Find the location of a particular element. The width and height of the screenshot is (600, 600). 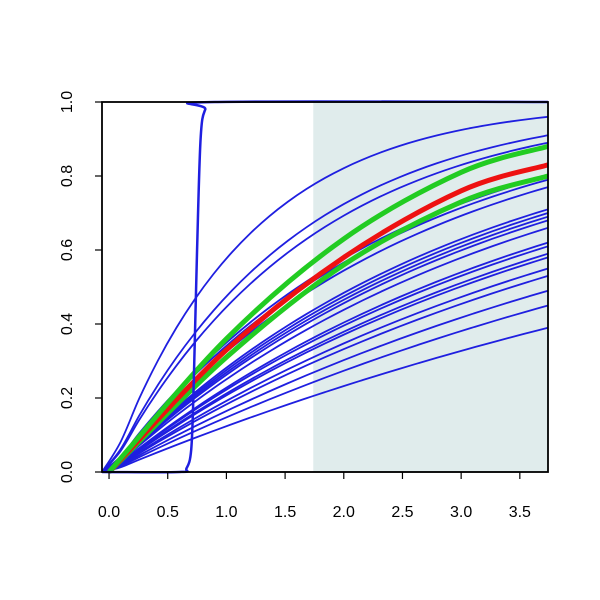

x-tick-label-2: 1.0 is located at coordinates (226, 512).